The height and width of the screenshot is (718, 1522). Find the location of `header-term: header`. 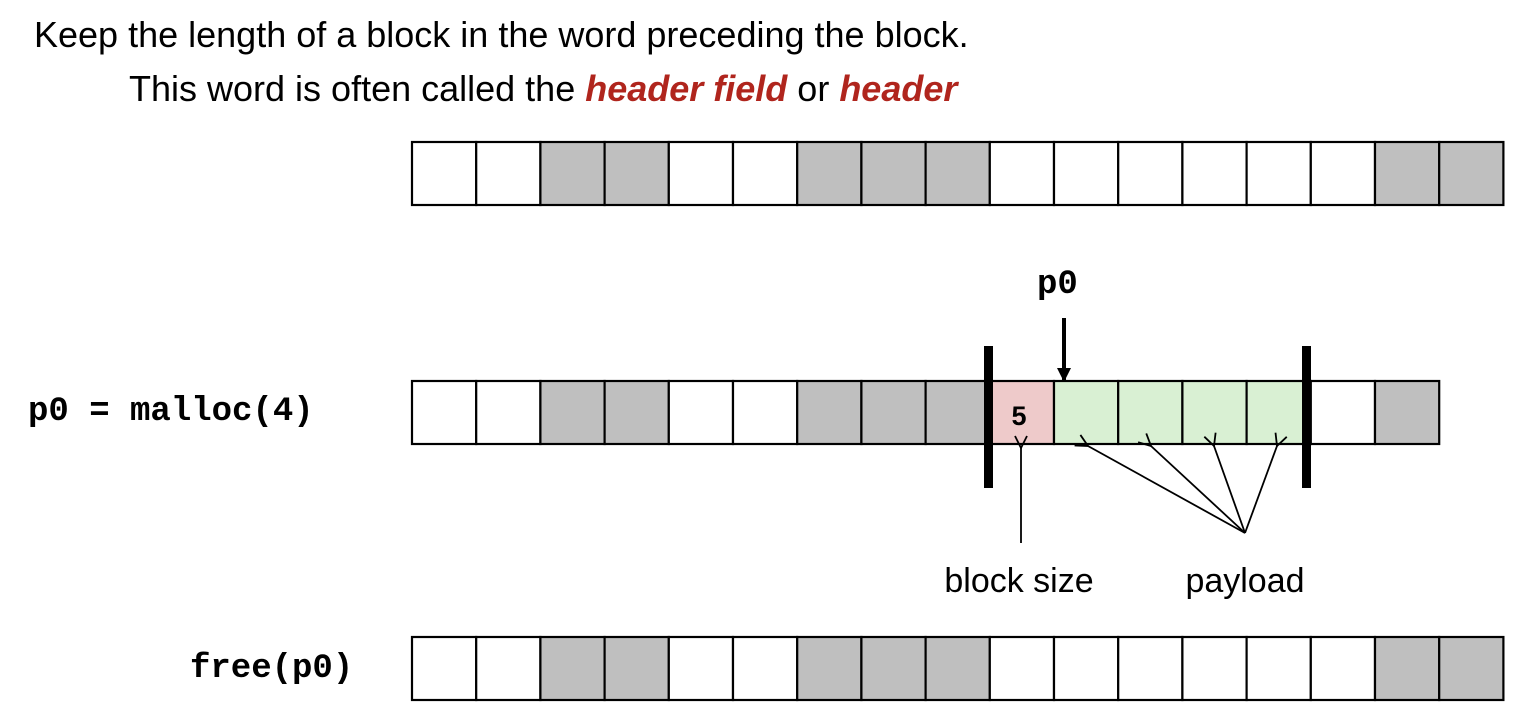

header-term: header is located at coordinates (898, 88).